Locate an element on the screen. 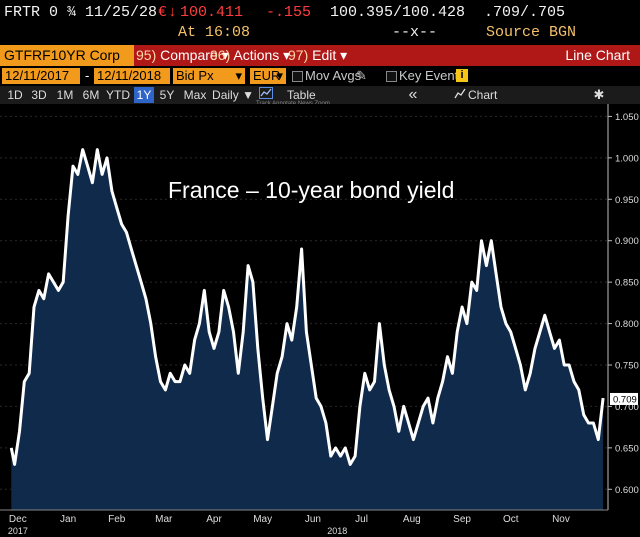 The height and width of the screenshot is (537, 640). x-tick-label: Jun is located at coordinates (313, 519).